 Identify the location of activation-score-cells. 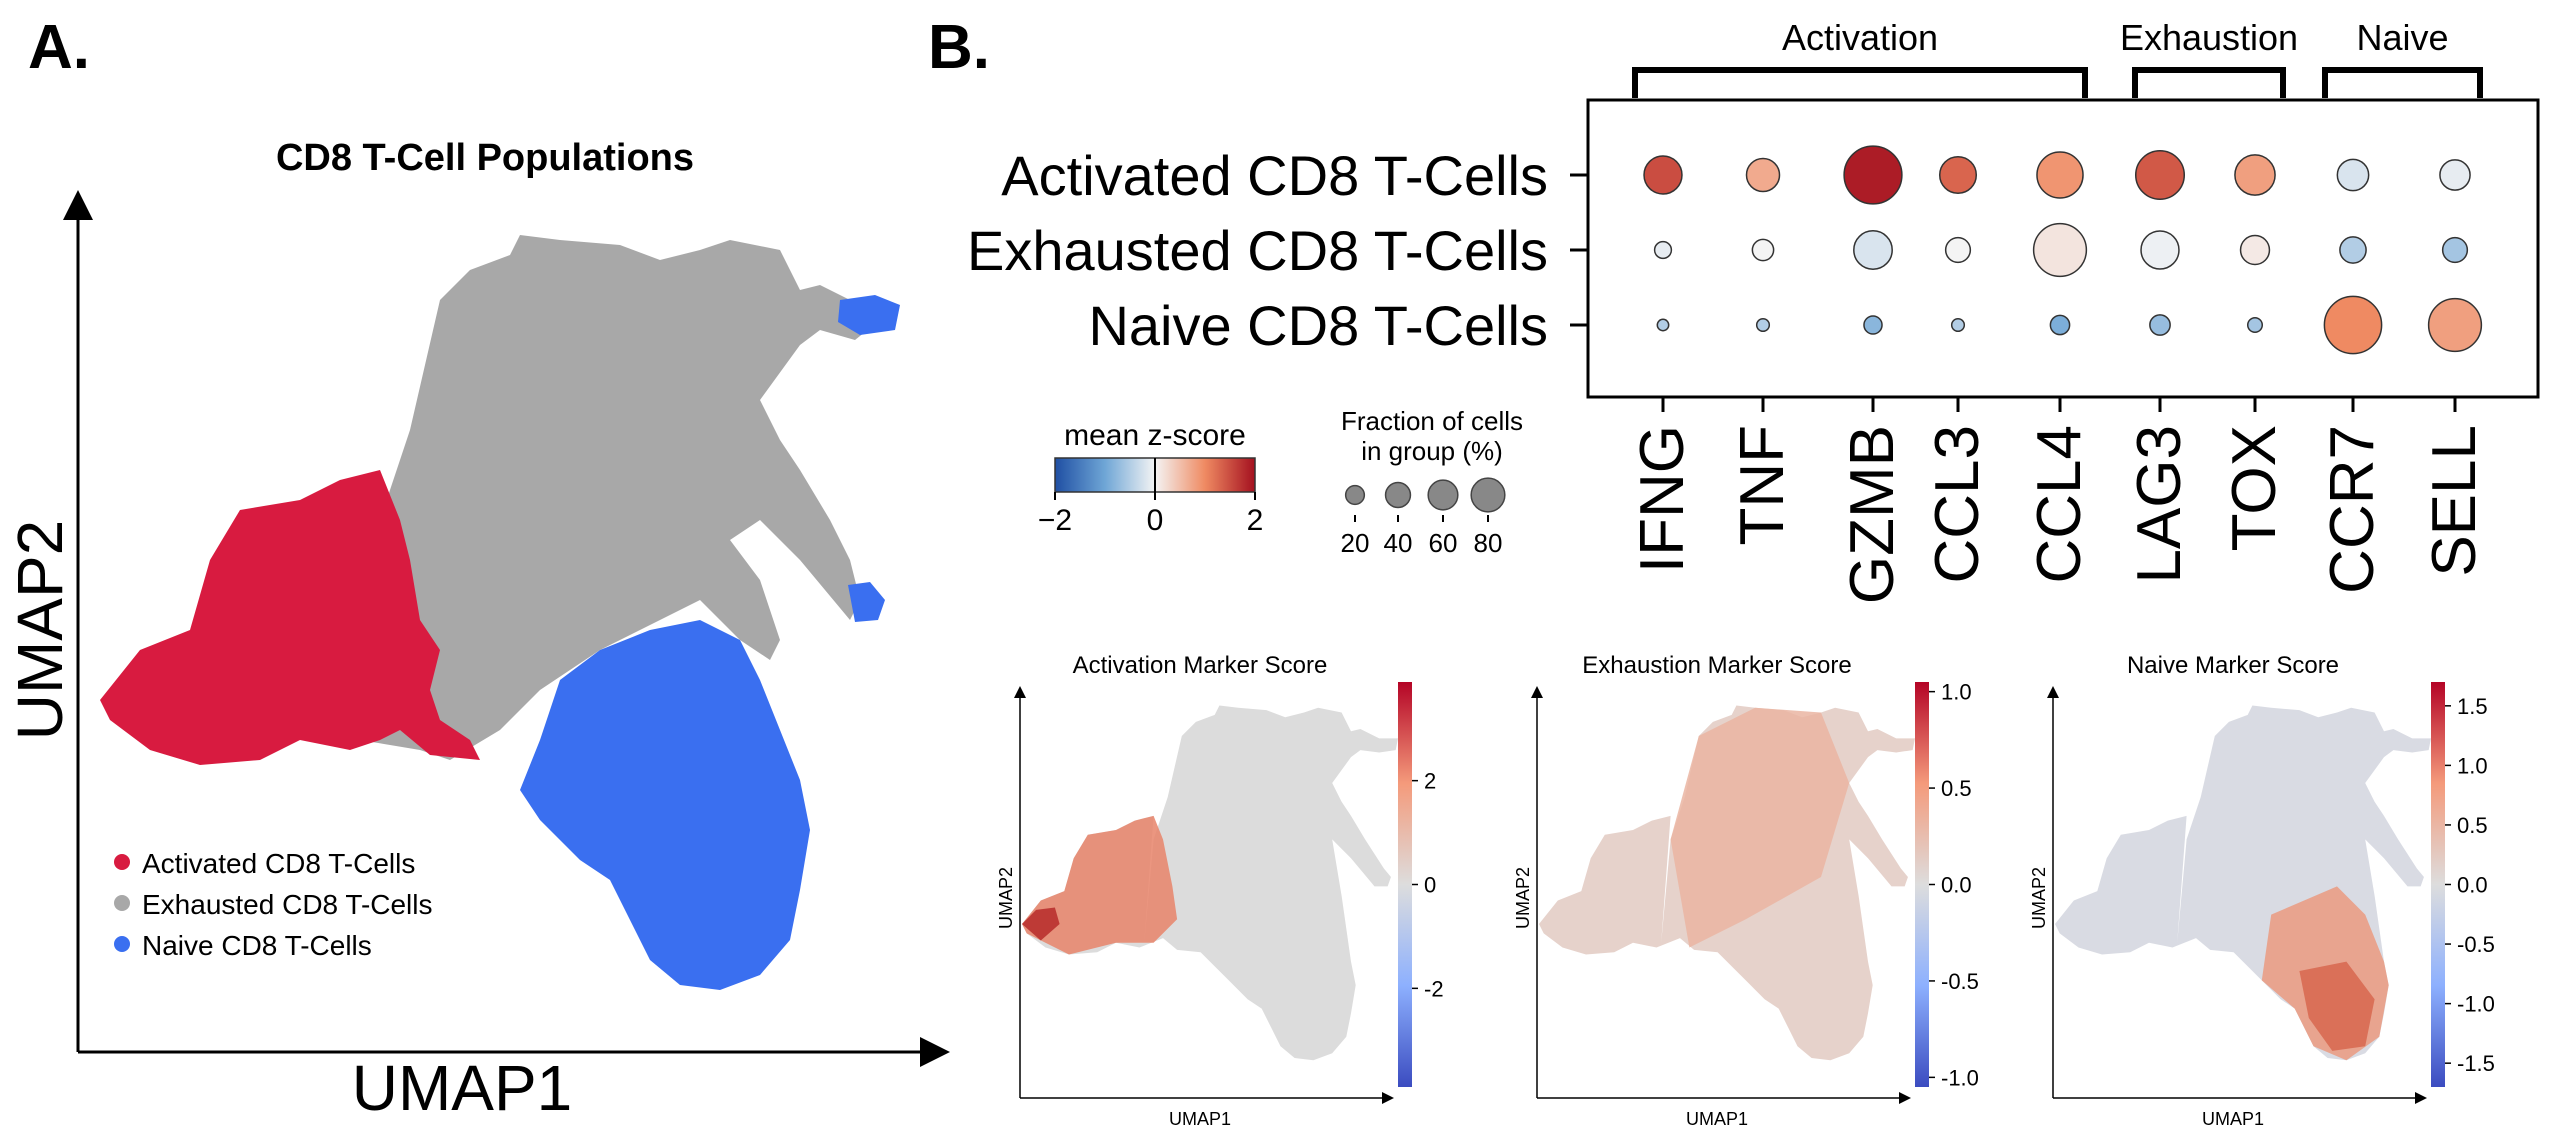
(1210, 883).